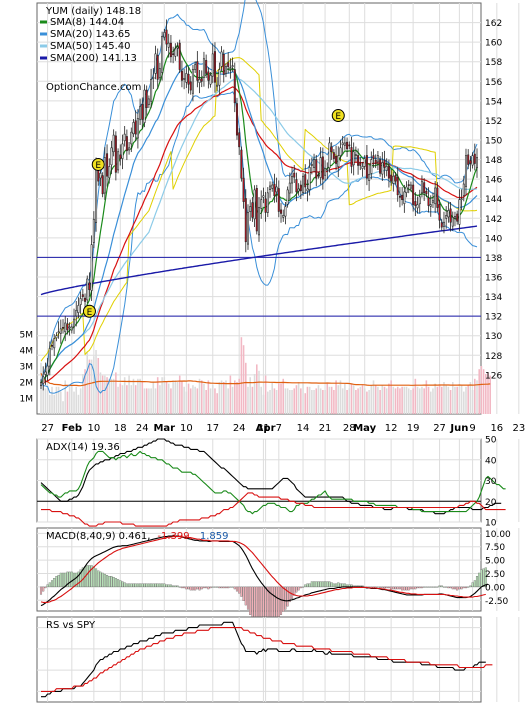 The height and width of the screenshot is (706, 526). Describe the element at coordinates (493, 357) in the screenshot. I see `price-tick-label: 128` at that location.